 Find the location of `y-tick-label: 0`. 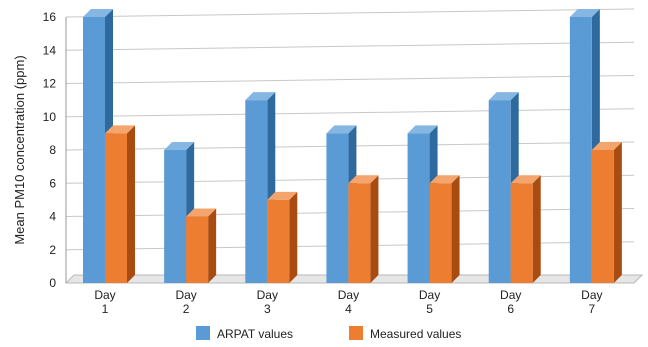

y-tick-label: 0 is located at coordinates (52, 283).